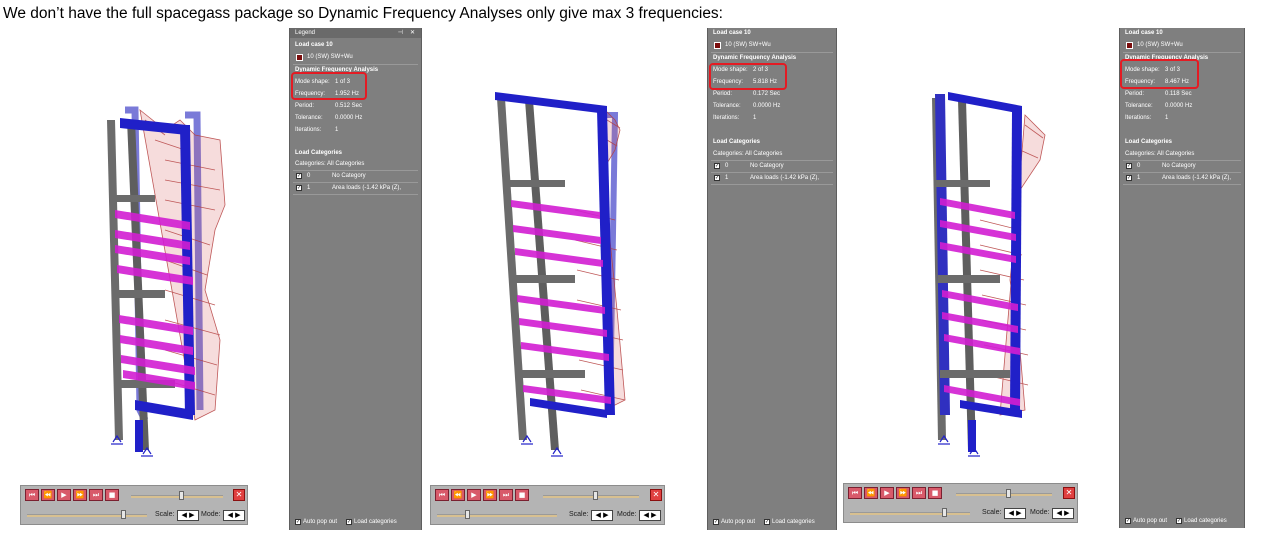 The width and height of the screenshot is (1264, 540). I want to click on back-column-blue-right, so click(194, 261).